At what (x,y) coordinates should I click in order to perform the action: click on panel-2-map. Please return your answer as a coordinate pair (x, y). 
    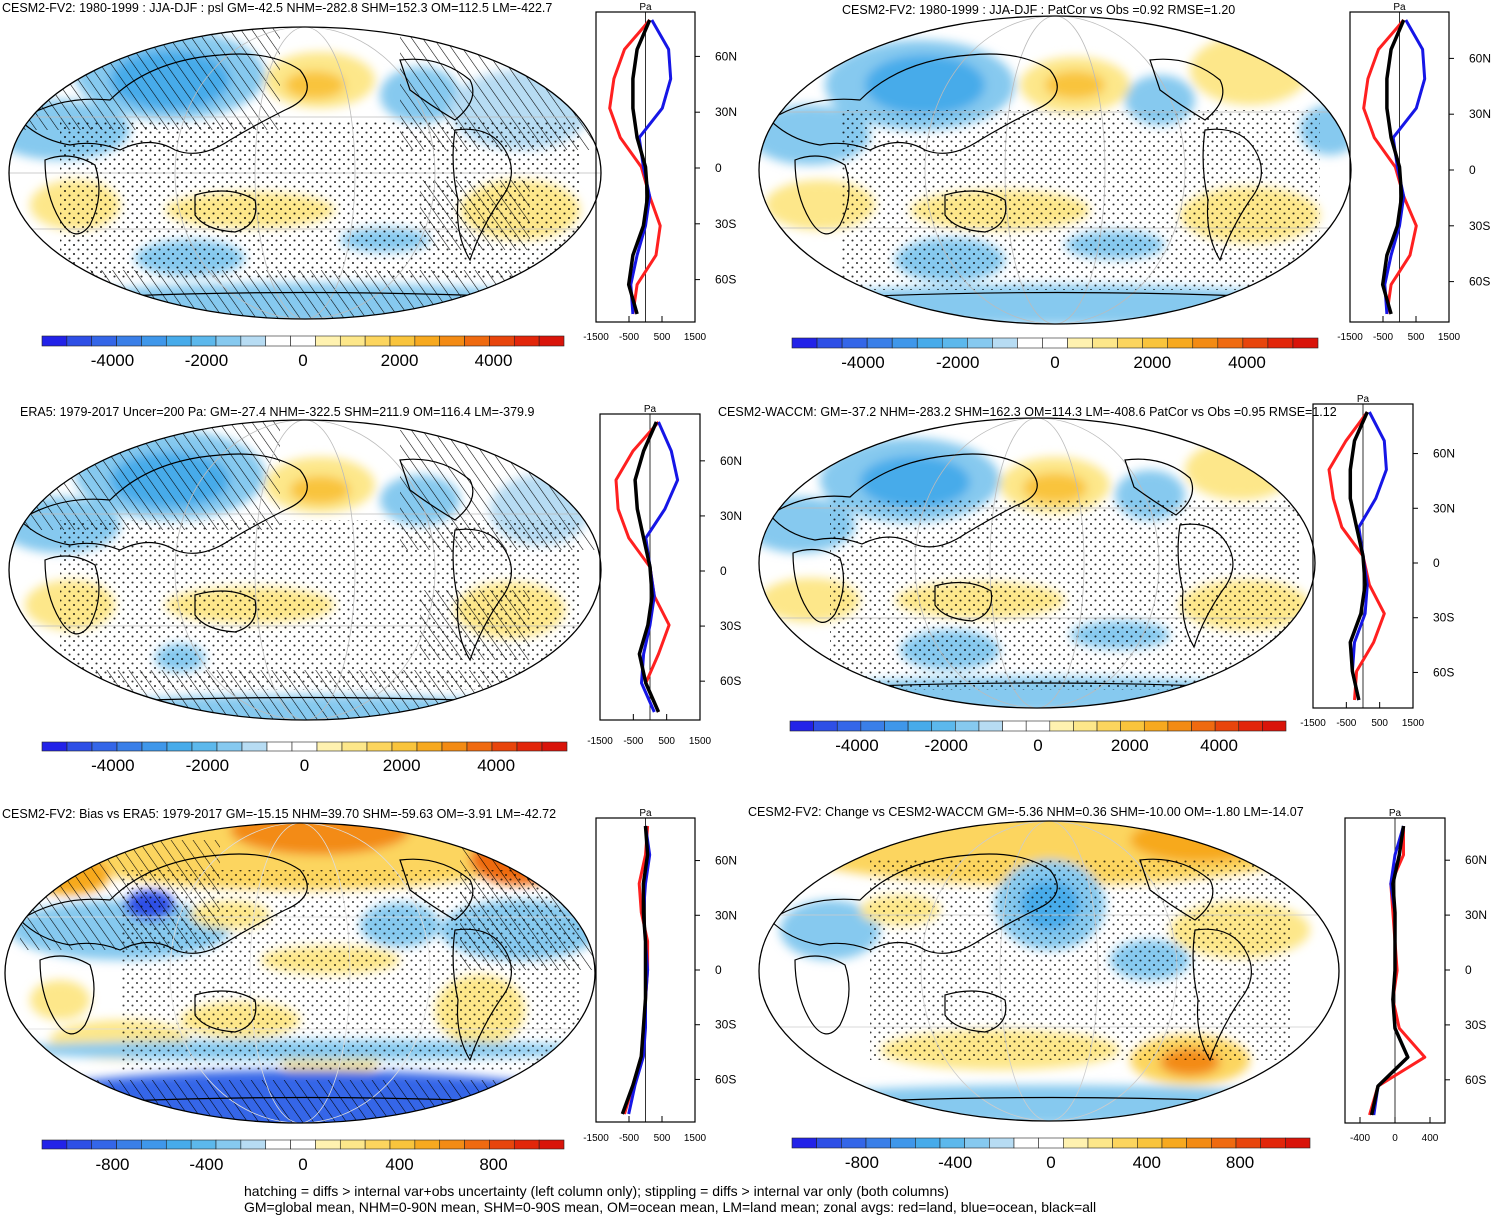
    Looking at the image, I should click on (1055, 170).